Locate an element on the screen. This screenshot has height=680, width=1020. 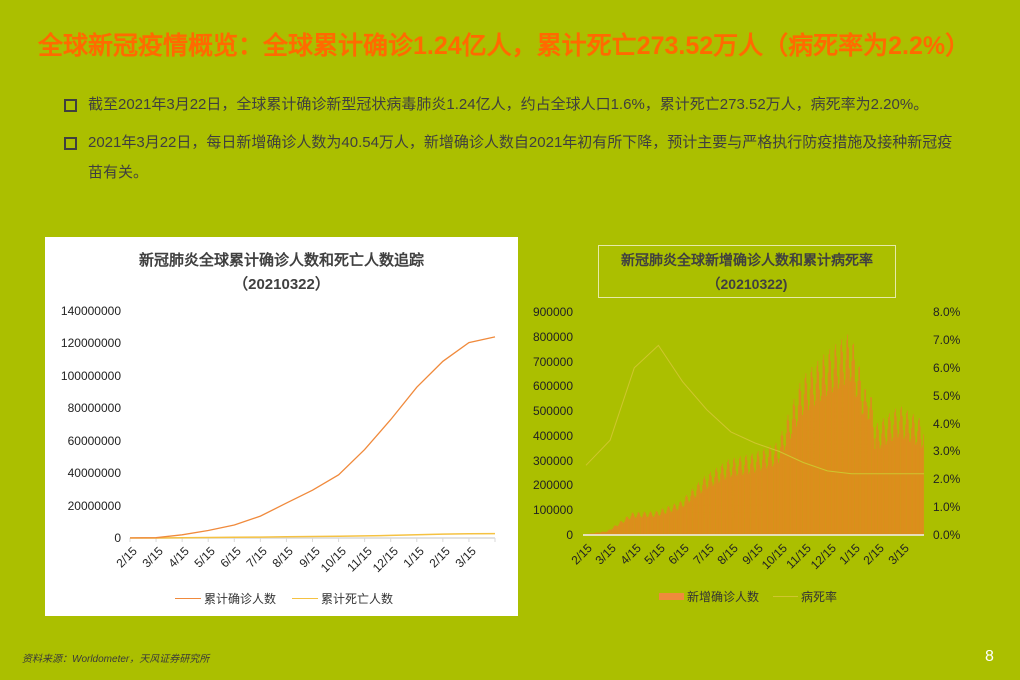
y-tick-label: 700000 is located at coordinates (552, 361).